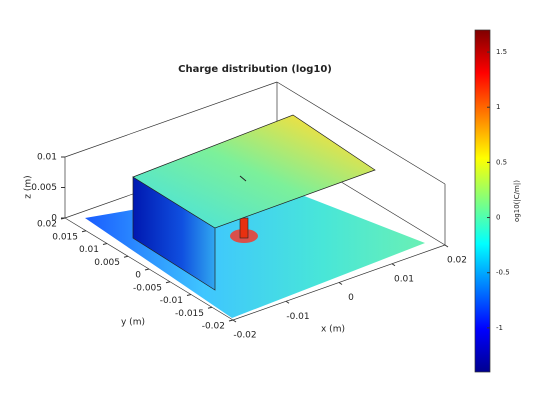 This screenshot has height=420, width=560. I want to click on x-tick-label: 0.01, so click(404, 279).